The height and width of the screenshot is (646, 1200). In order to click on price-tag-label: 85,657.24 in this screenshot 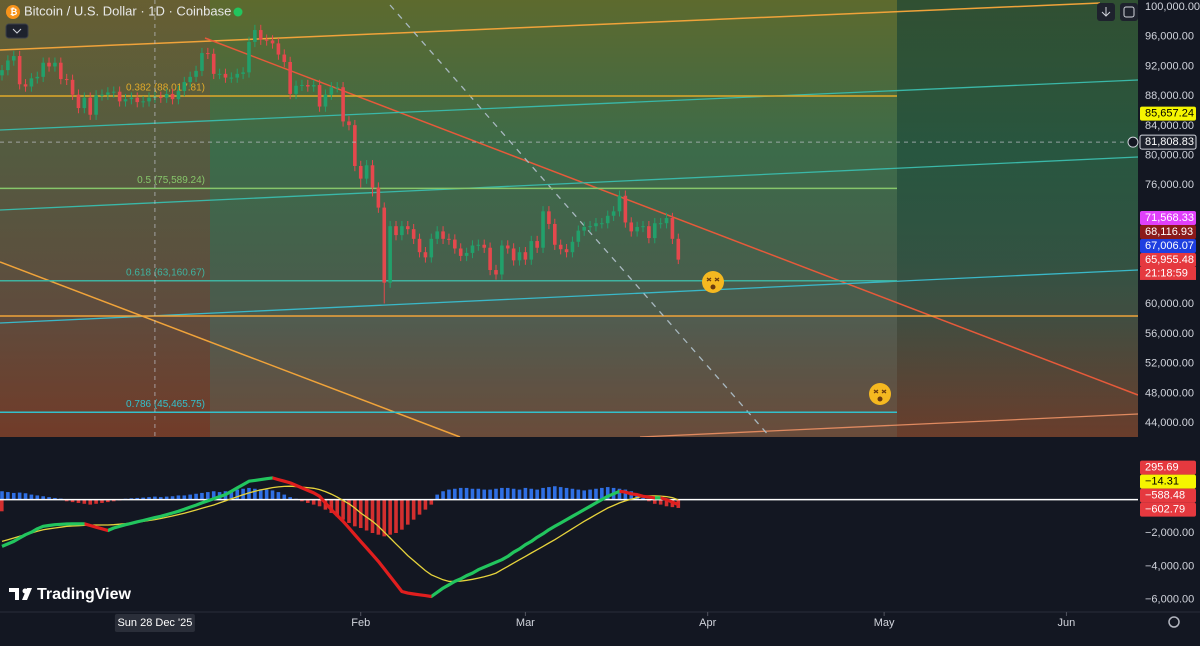, I will do `click(1169, 113)`.